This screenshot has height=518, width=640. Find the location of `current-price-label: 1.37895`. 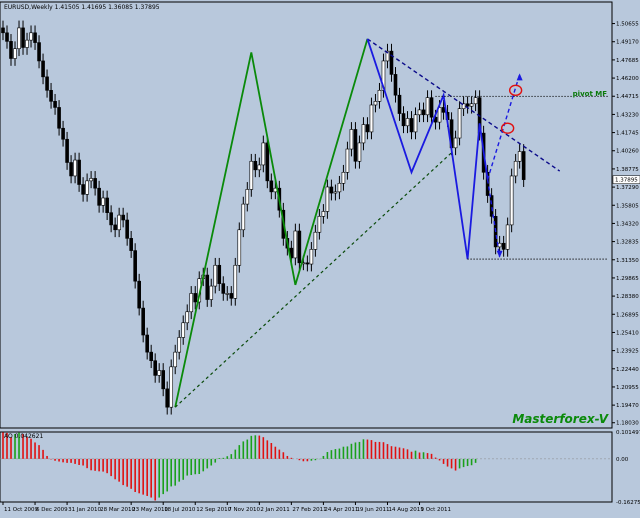

current-price-label: 1.37895 is located at coordinates (626, 181).